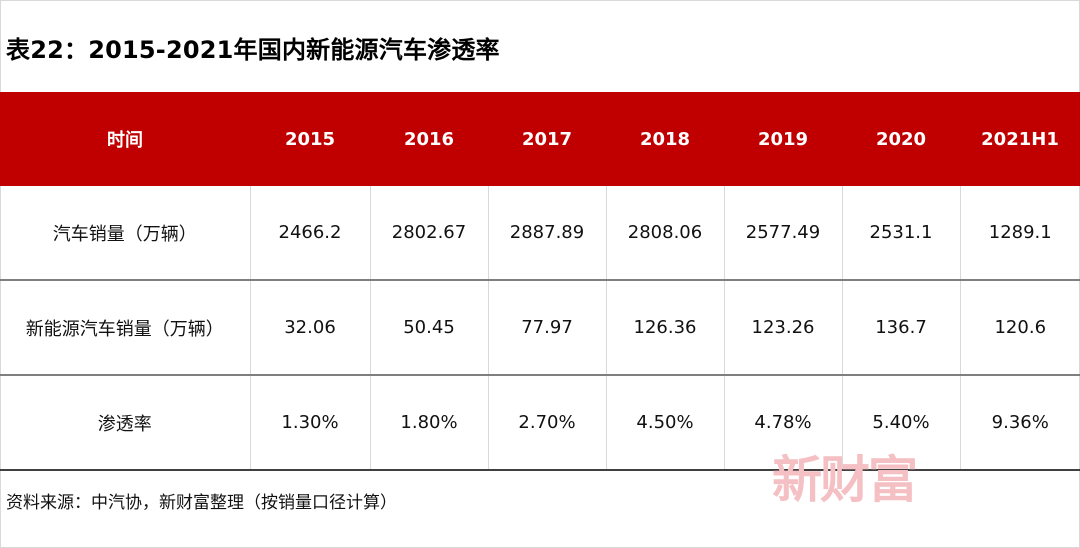  What do you see at coordinates (901, 139) in the screenshot?
I see `header-cell-2020: 2020` at bounding box center [901, 139].